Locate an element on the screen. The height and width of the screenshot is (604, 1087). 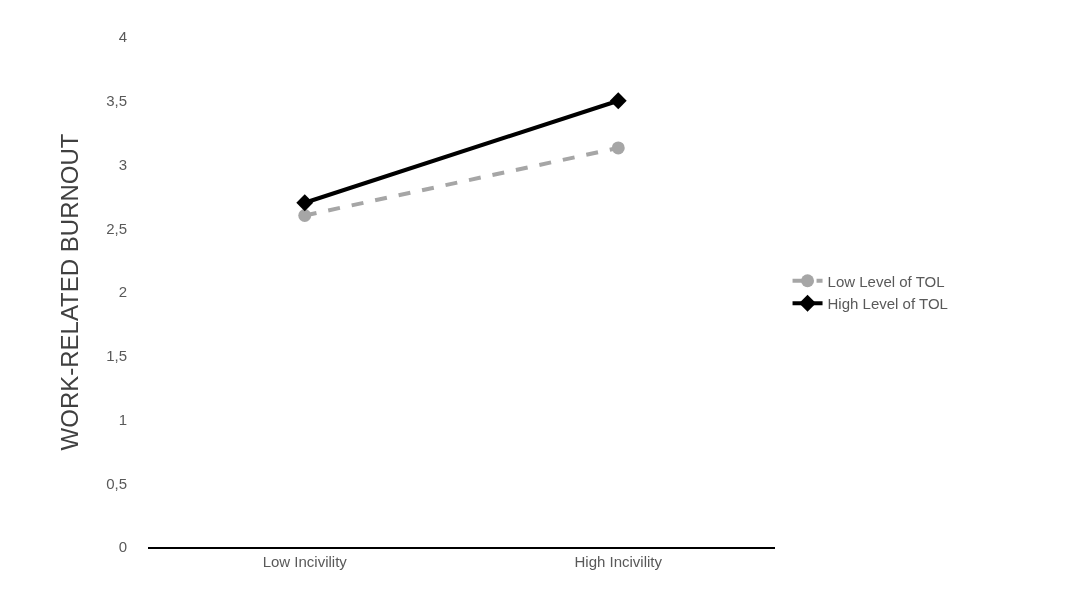
legend-label: Low Level of TOL is located at coordinates (886, 281).